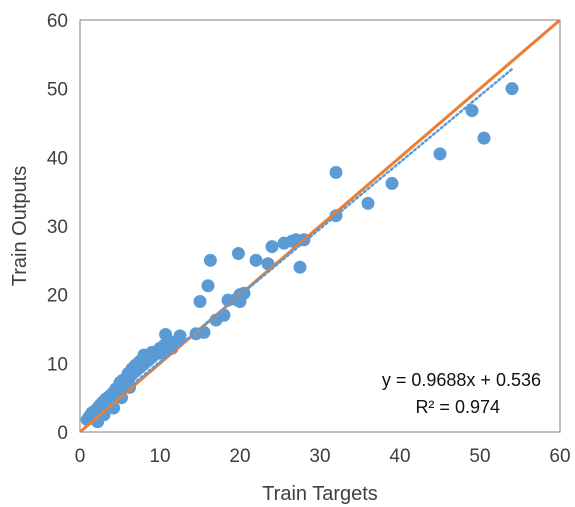  Describe the element at coordinates (239, 456) in the screenshot. I see `x-tick-label: 20` at that location.